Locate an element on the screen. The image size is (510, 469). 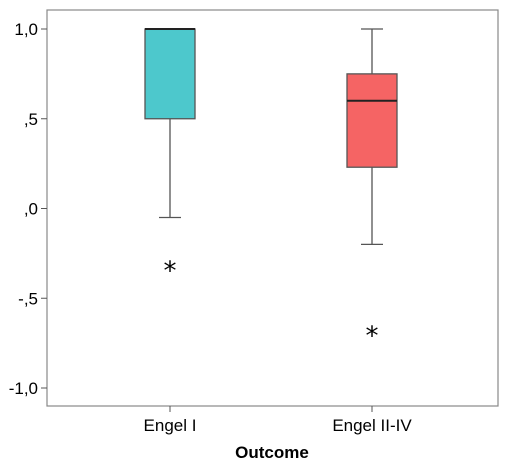
y-tick-label: -,5 is located at coordinates (28, 298).